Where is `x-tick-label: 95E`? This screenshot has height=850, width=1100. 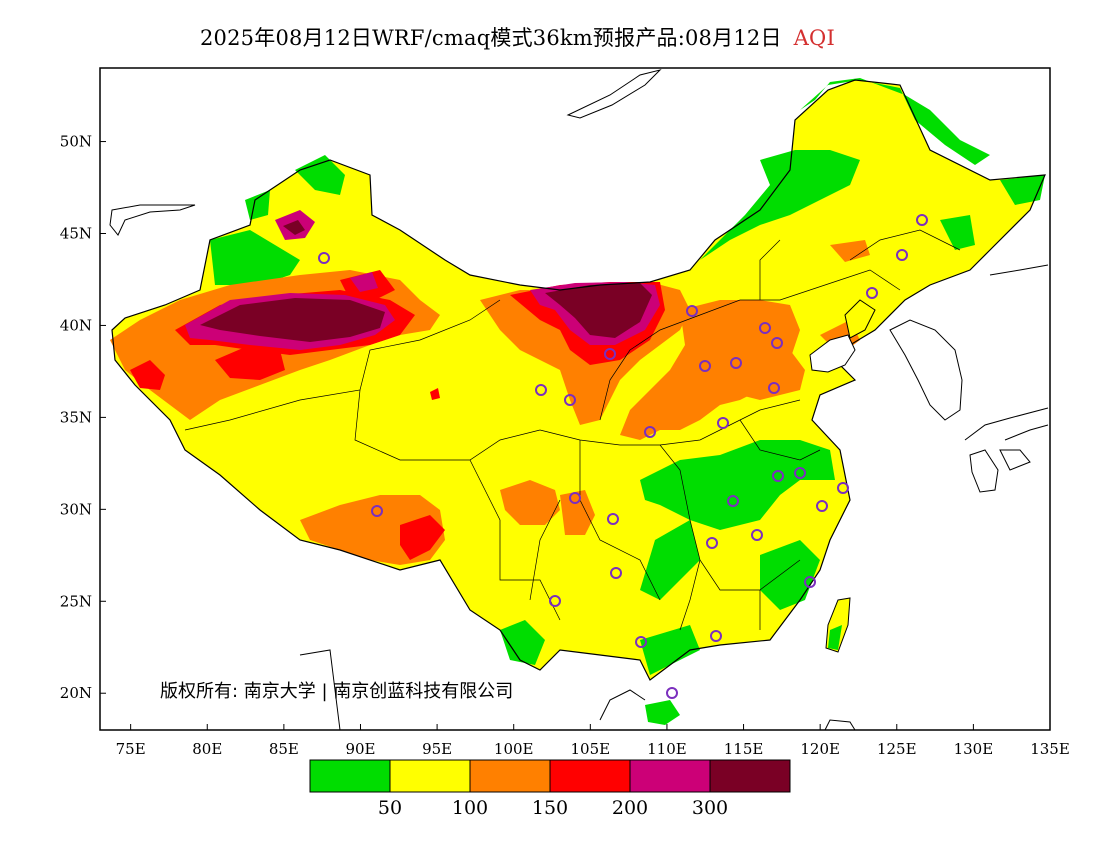
x-tick-label: 95E is located at coordinates (437, 749).